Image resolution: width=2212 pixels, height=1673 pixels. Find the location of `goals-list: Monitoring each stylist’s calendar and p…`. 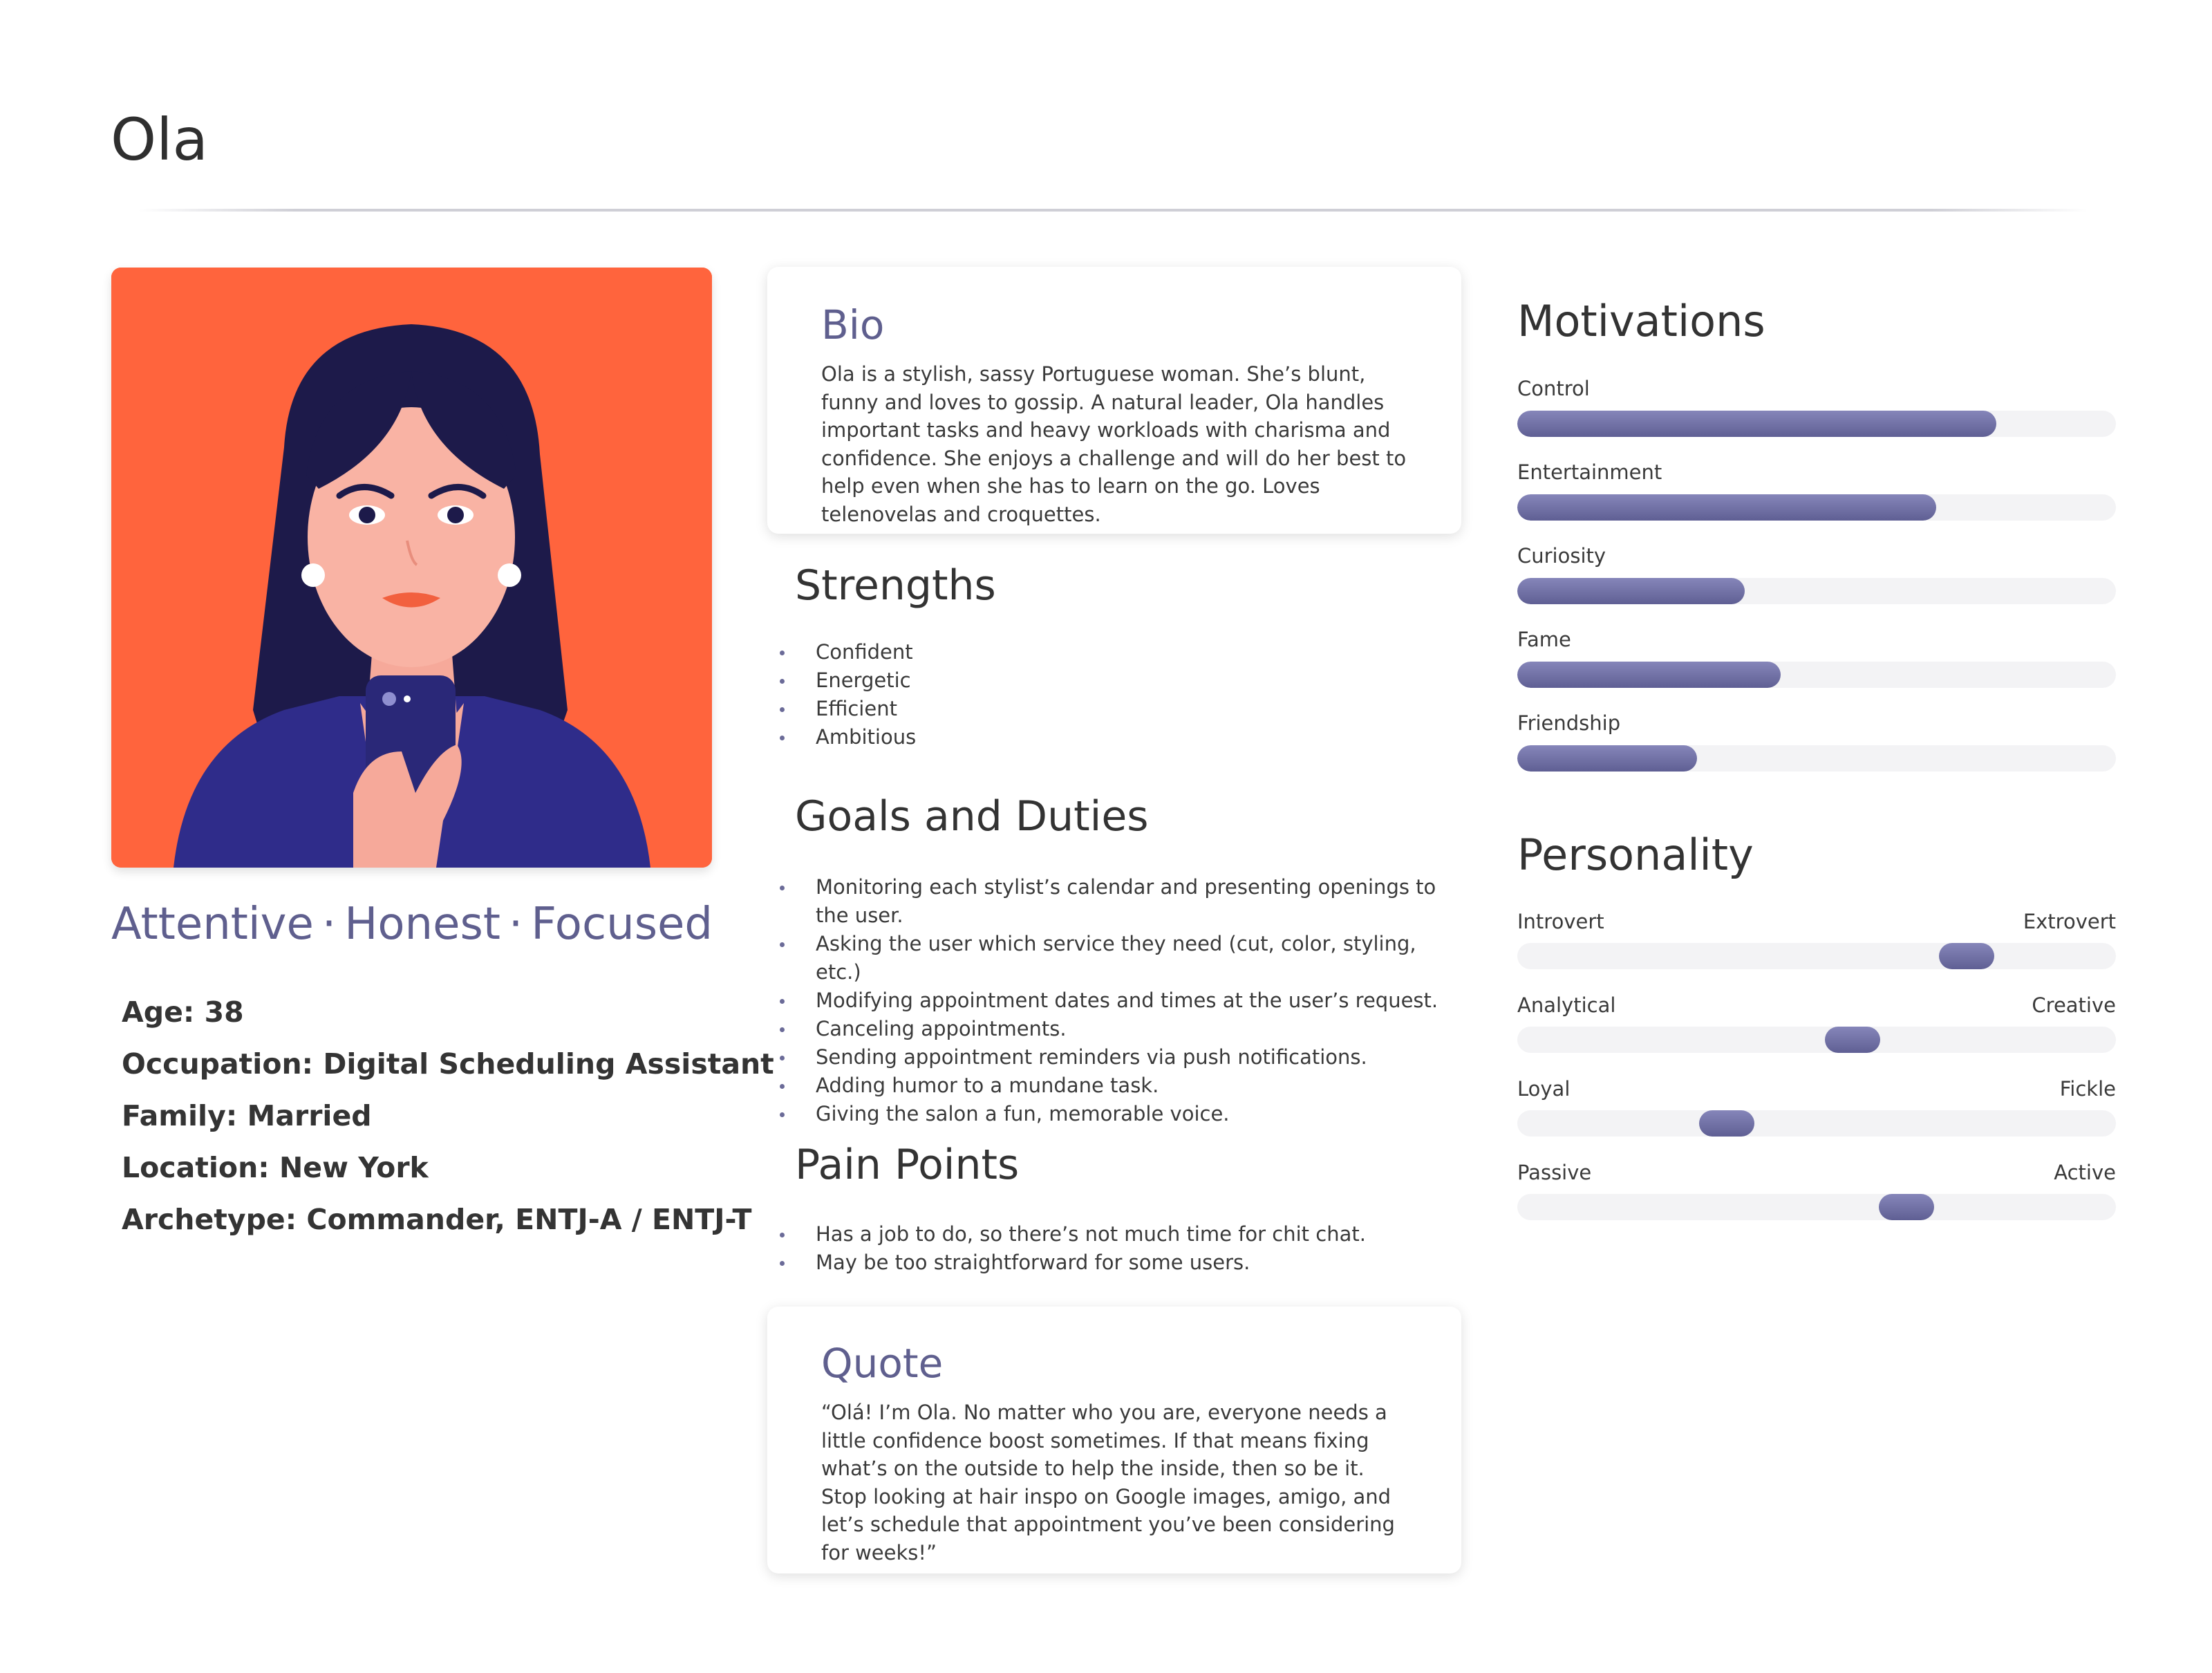

goals-list: Monitoring each stylist’s calendar and p… is located at coordinates (1118, 1000).